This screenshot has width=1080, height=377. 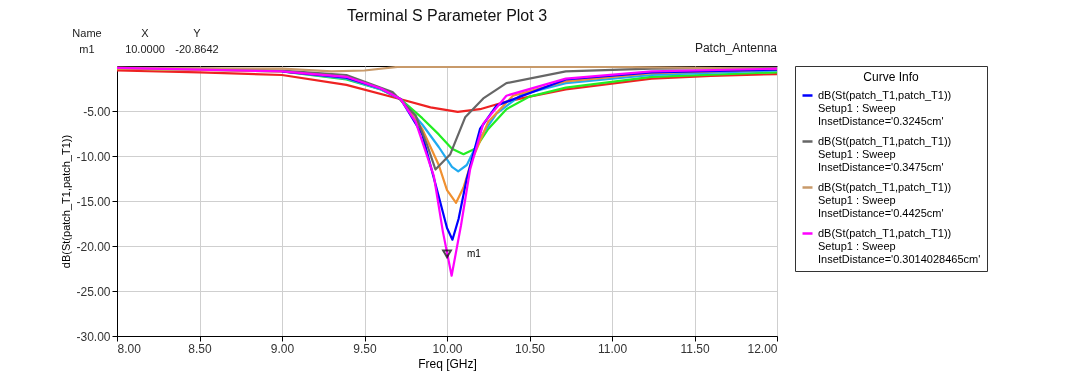 What do you see at coordinates (145, 49) in the screenshot?
I see `text: 10.0000` at bounding box center [145, 49].